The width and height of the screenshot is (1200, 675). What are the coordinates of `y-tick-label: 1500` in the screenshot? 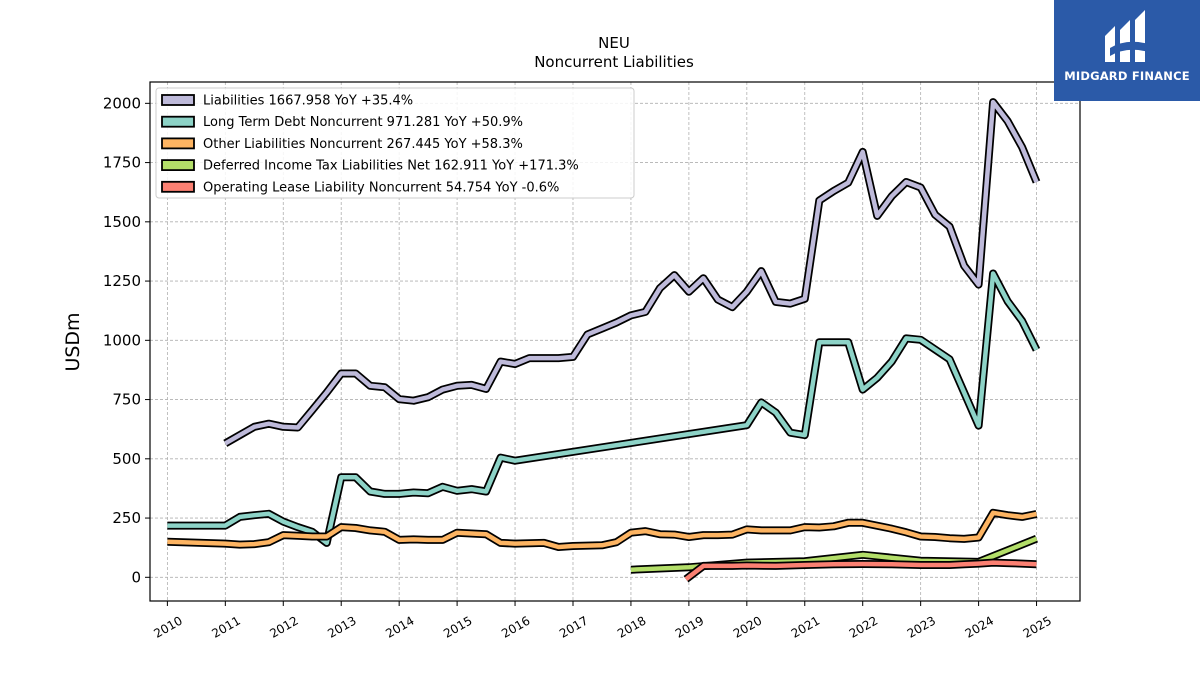 It's located at (122, 222).